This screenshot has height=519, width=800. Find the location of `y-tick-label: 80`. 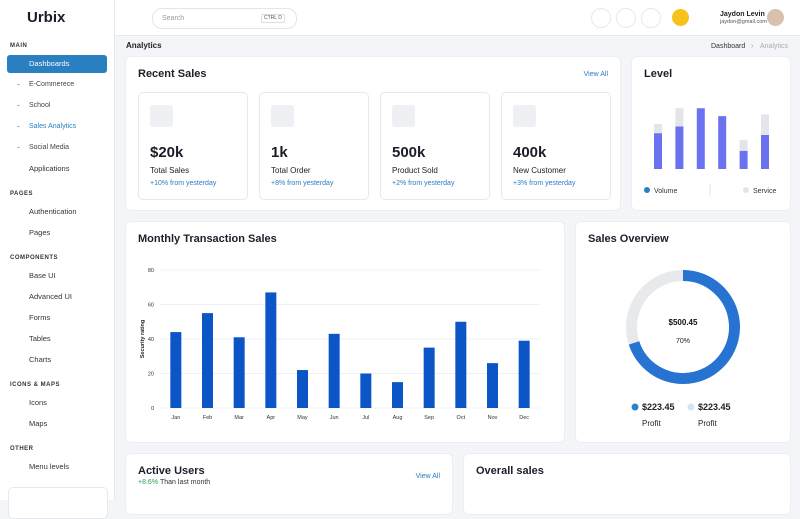

y-tick-label: 80 is located at coordinates (151, 271).